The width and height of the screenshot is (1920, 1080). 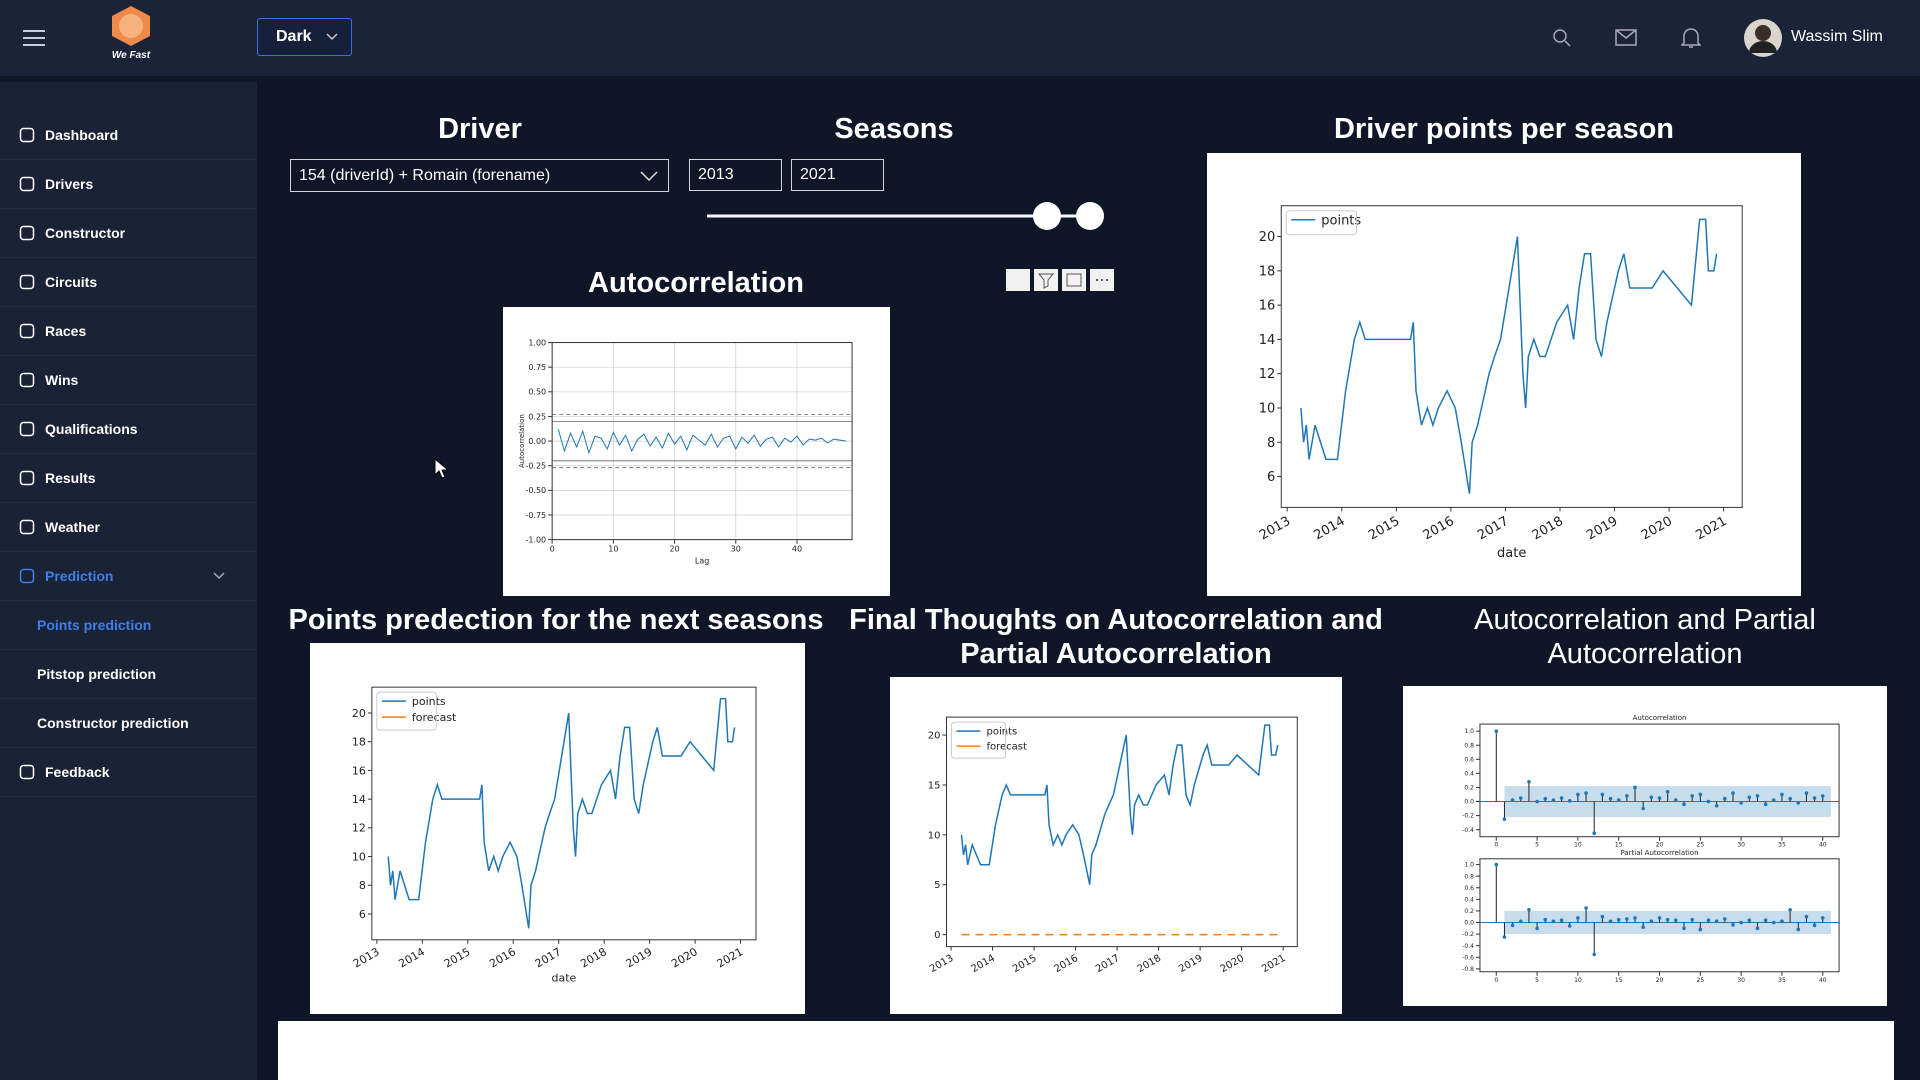 What do you see at coordinates (128, 331) in the screenshot?
I see `nav-item: Races` at bounding box center [128, 331].